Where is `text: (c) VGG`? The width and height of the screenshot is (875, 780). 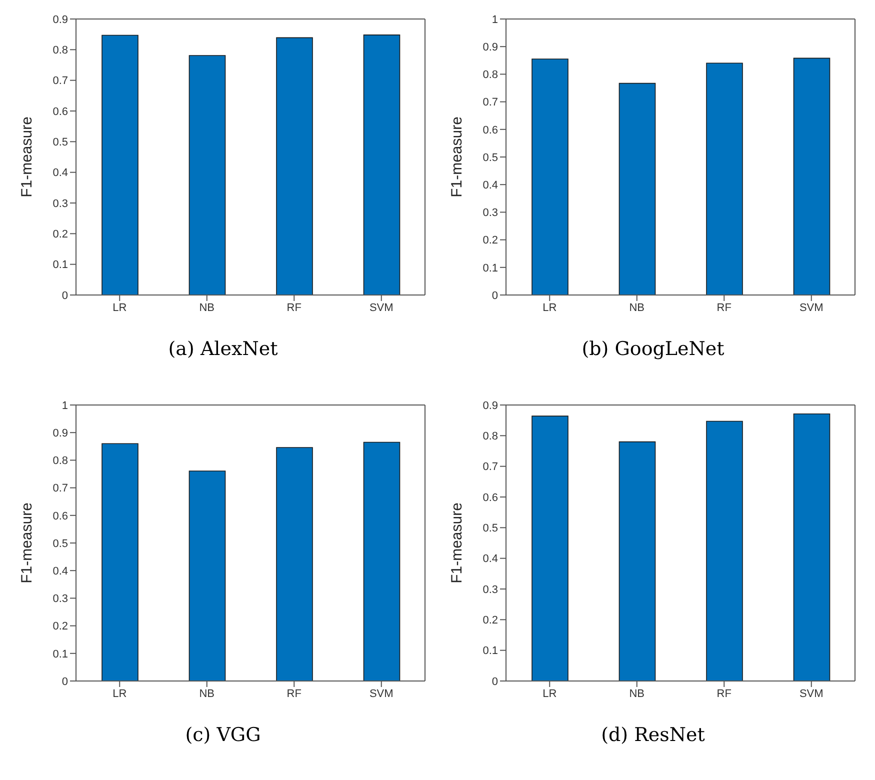
text: (c) VGG is located at coordinates (223, 735).